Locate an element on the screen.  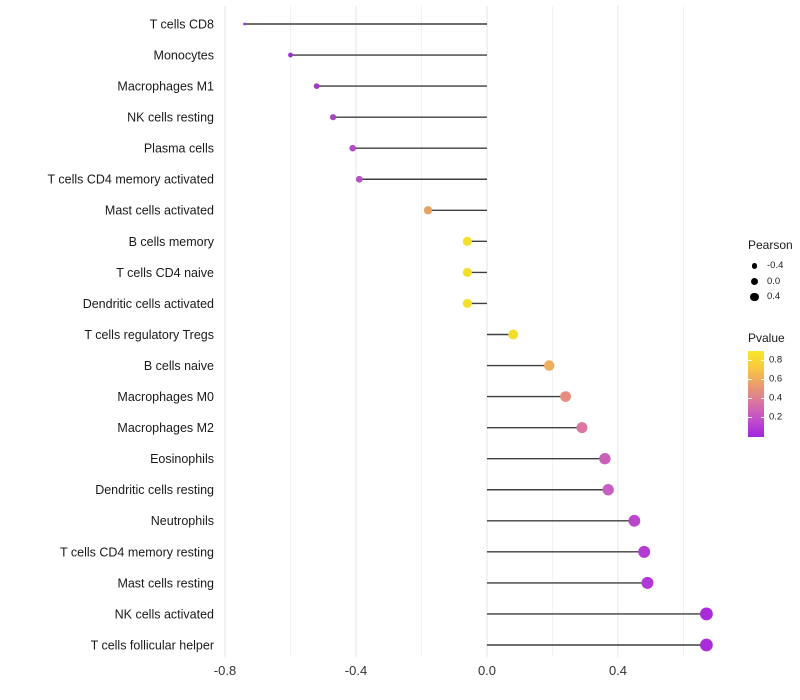
colorbar-gradient is located at coordinates (756, 393).